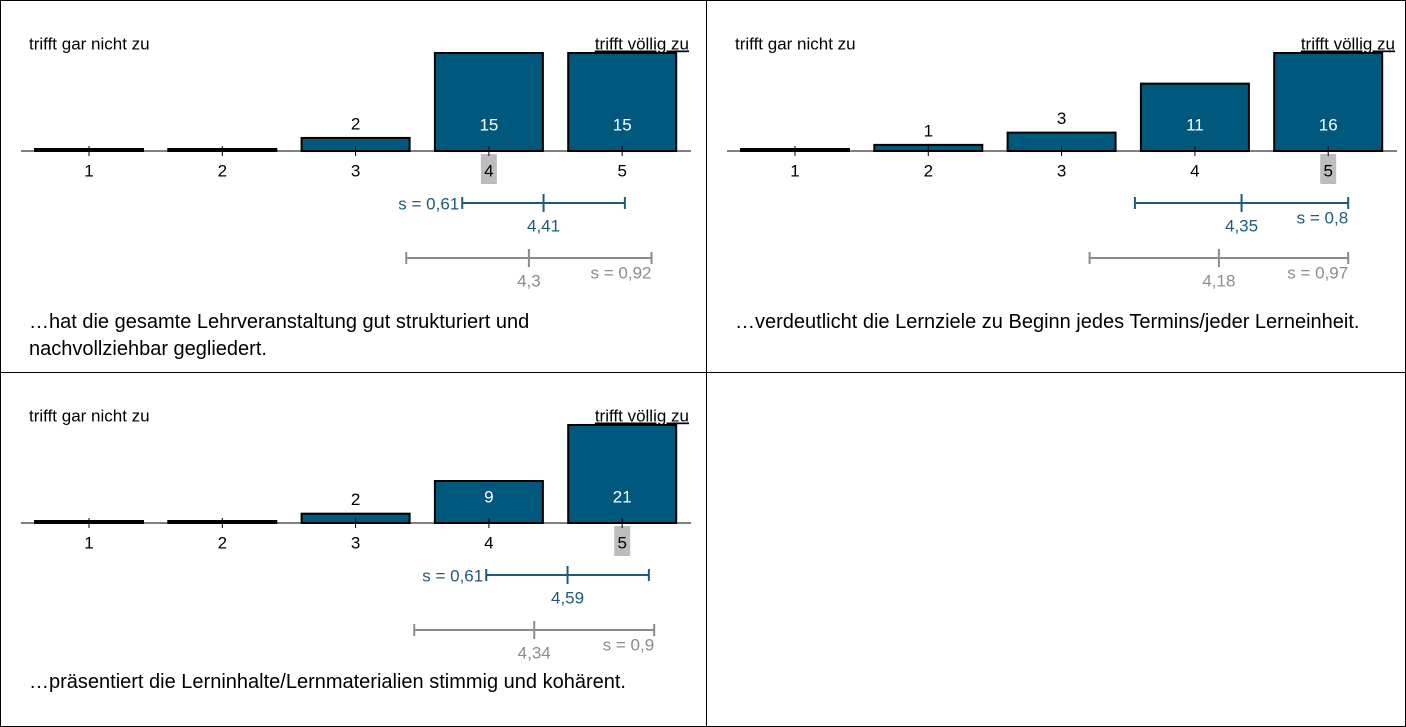  I want to click on mean-label: 4,35, so click(1241, 225).